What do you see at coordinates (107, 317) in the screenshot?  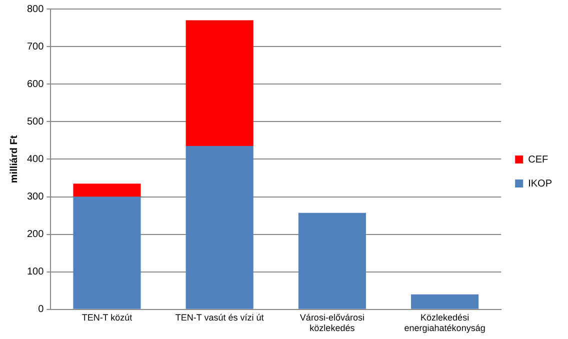 I see `x-tick-label: TEN-T közút` at bounding box center [107, 317].